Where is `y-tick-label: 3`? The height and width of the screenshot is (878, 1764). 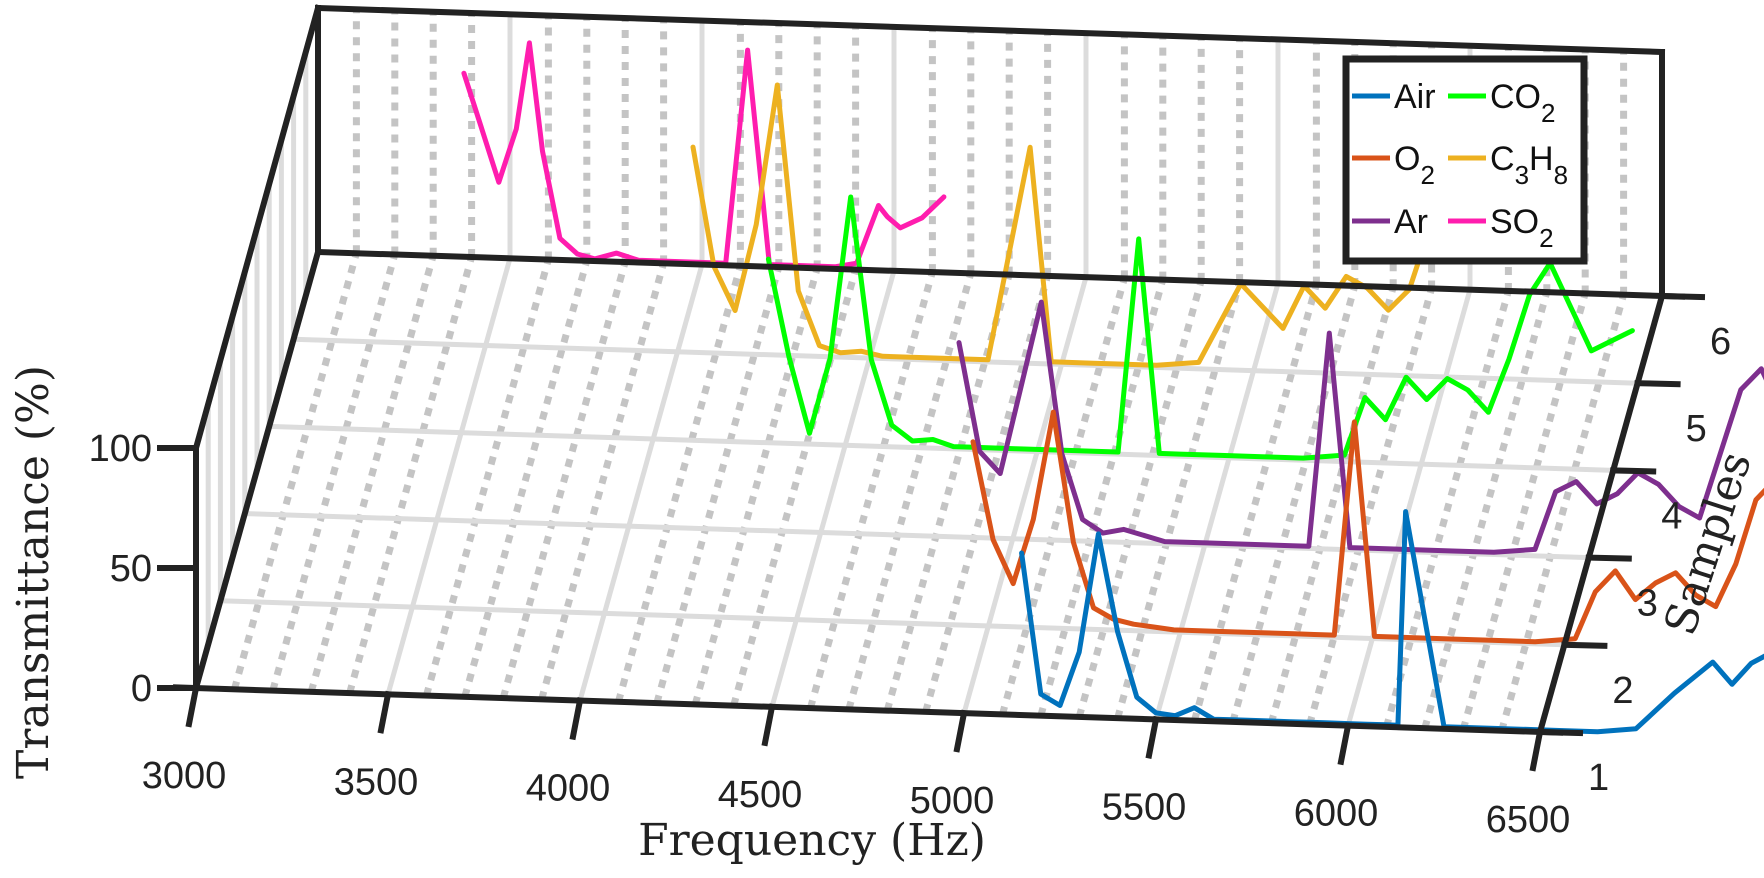
y-tick-label: 3 is located at coordinates (1647, 604).